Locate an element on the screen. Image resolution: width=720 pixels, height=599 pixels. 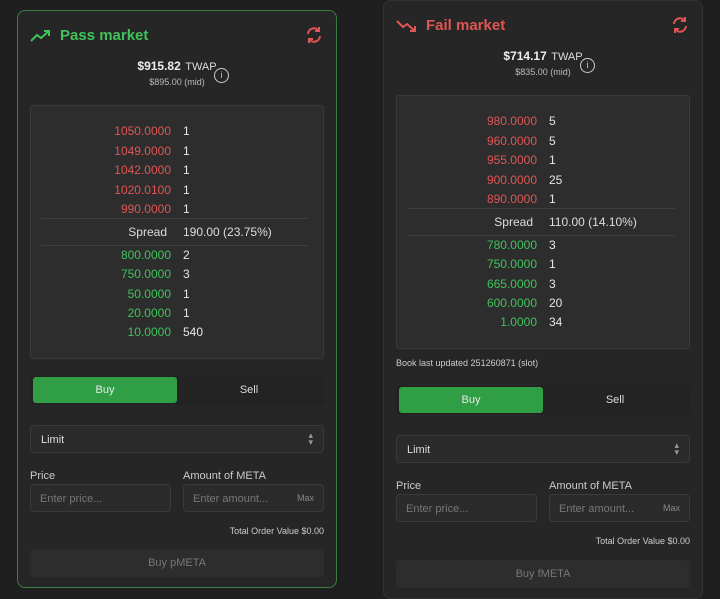
fail-market-header: Fail market is located at coordinates (543, 27).